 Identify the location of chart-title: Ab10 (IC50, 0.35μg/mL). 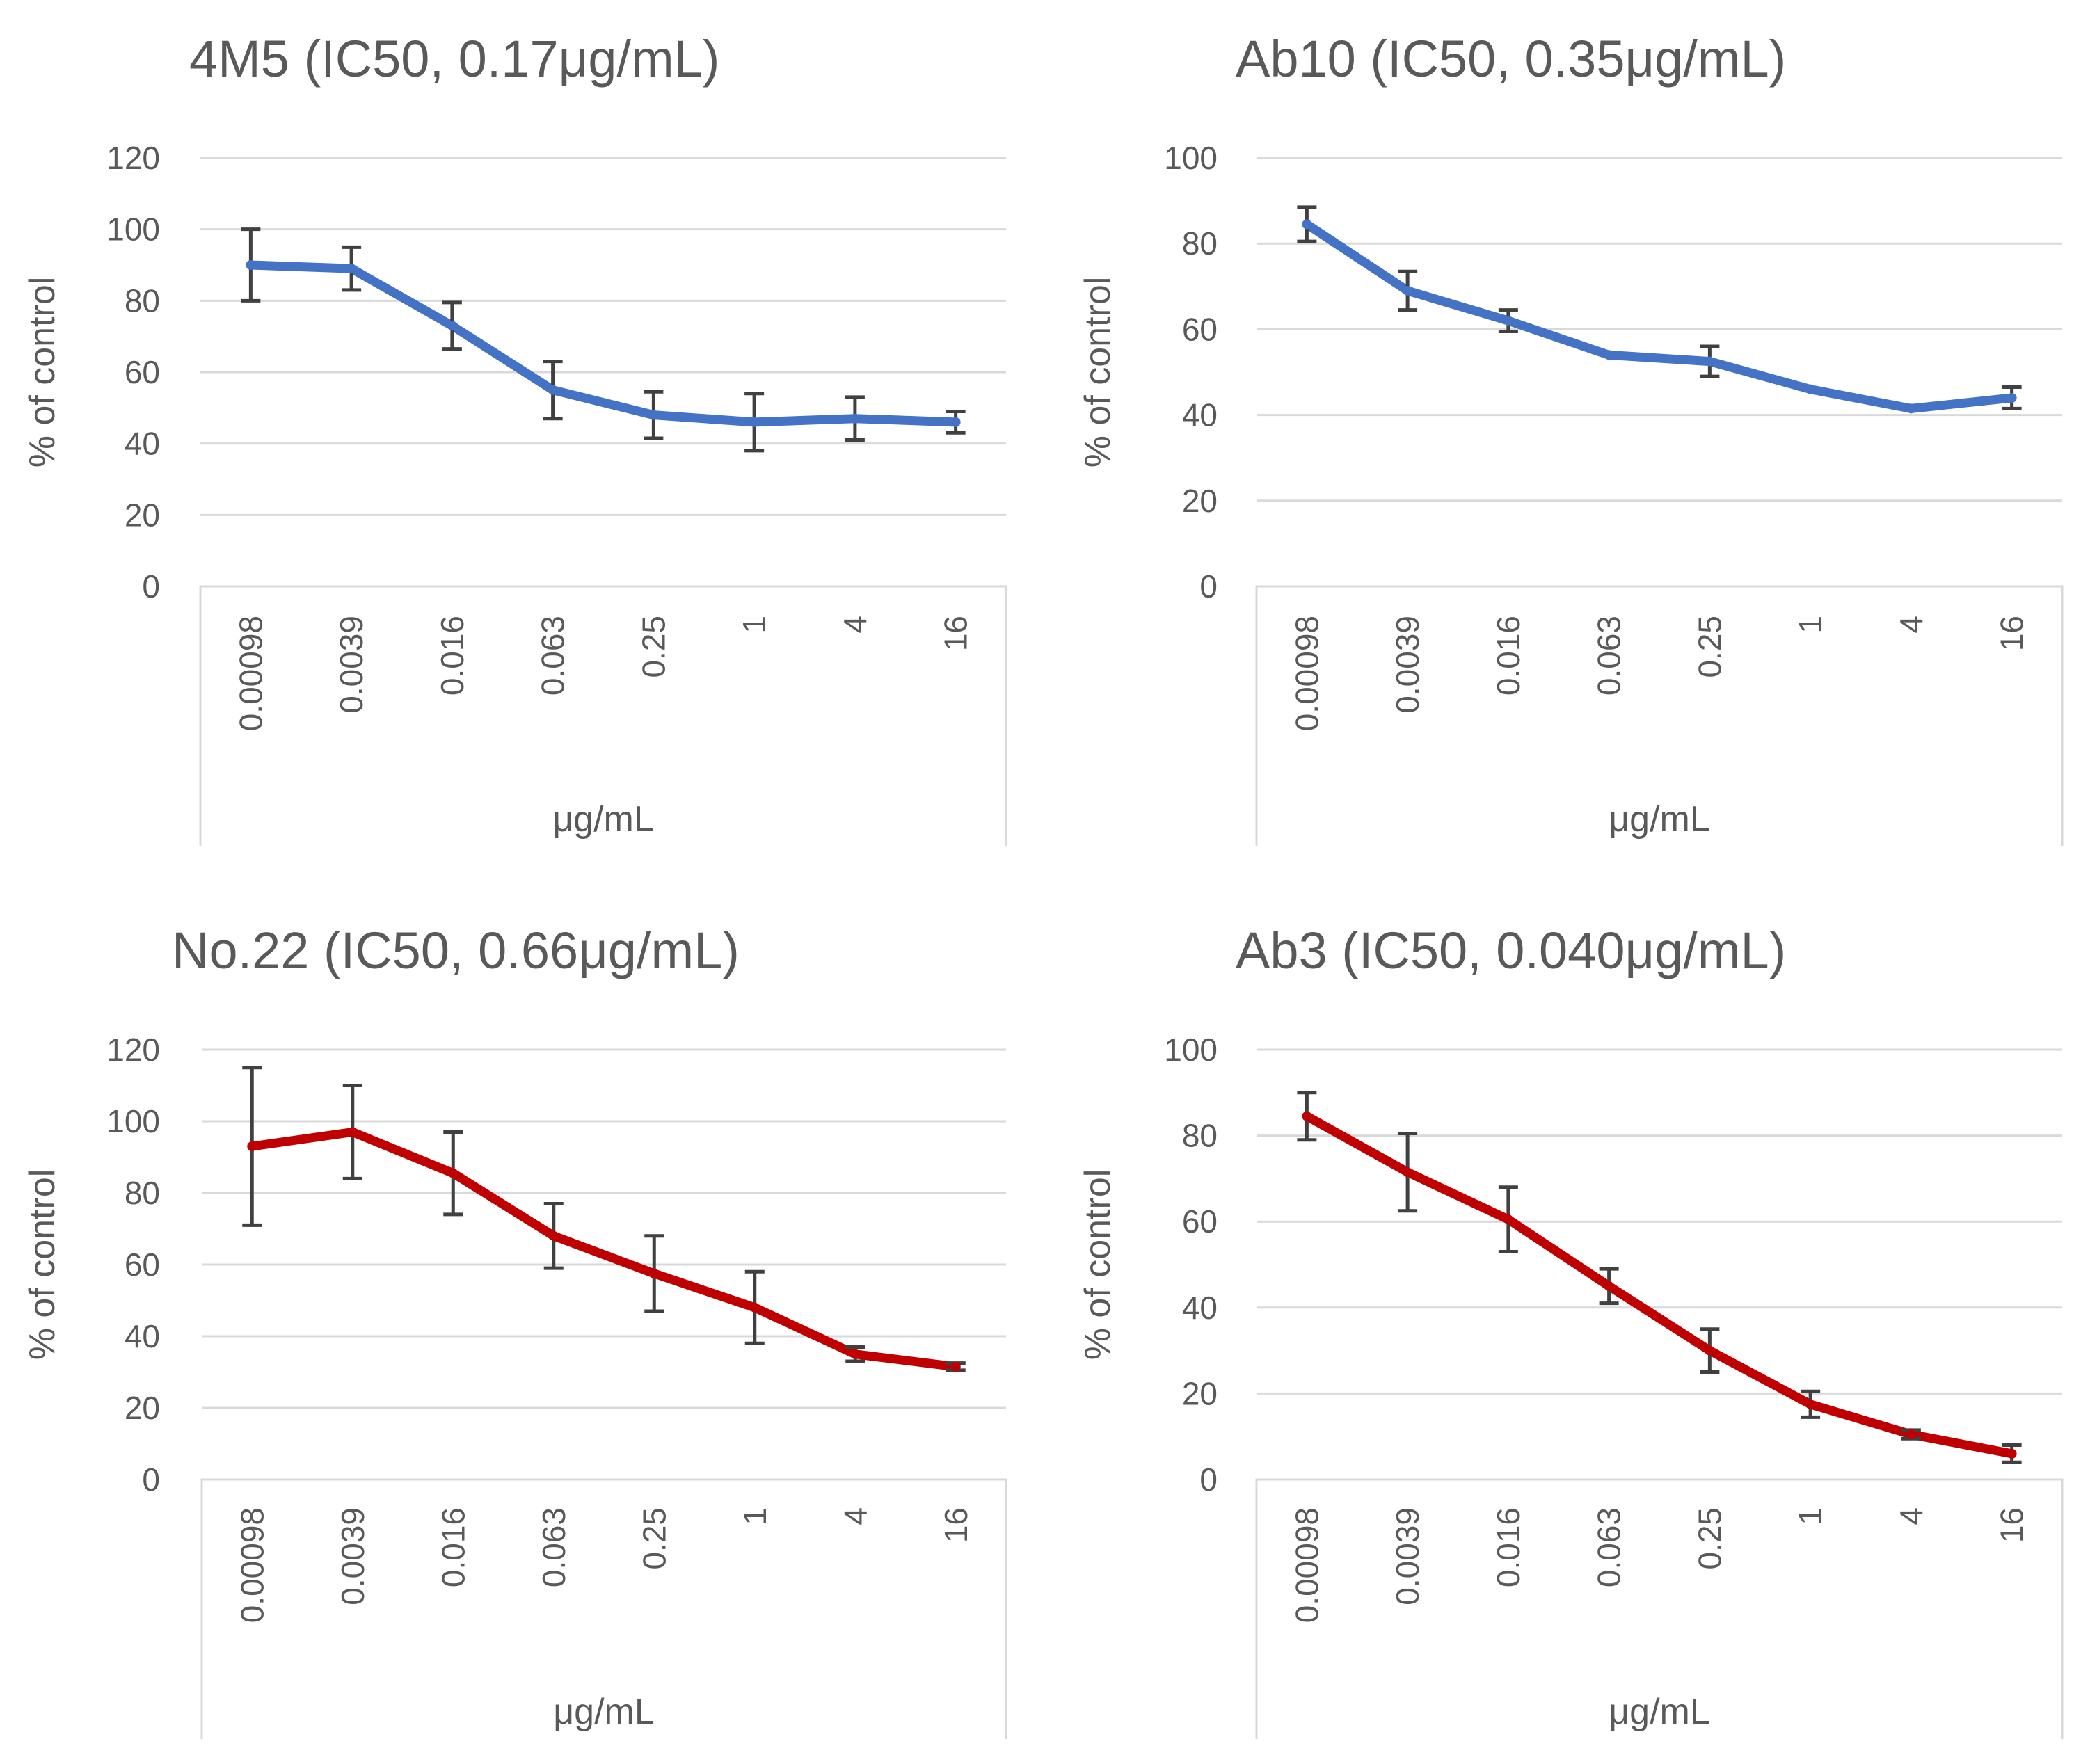
(1511, 59).